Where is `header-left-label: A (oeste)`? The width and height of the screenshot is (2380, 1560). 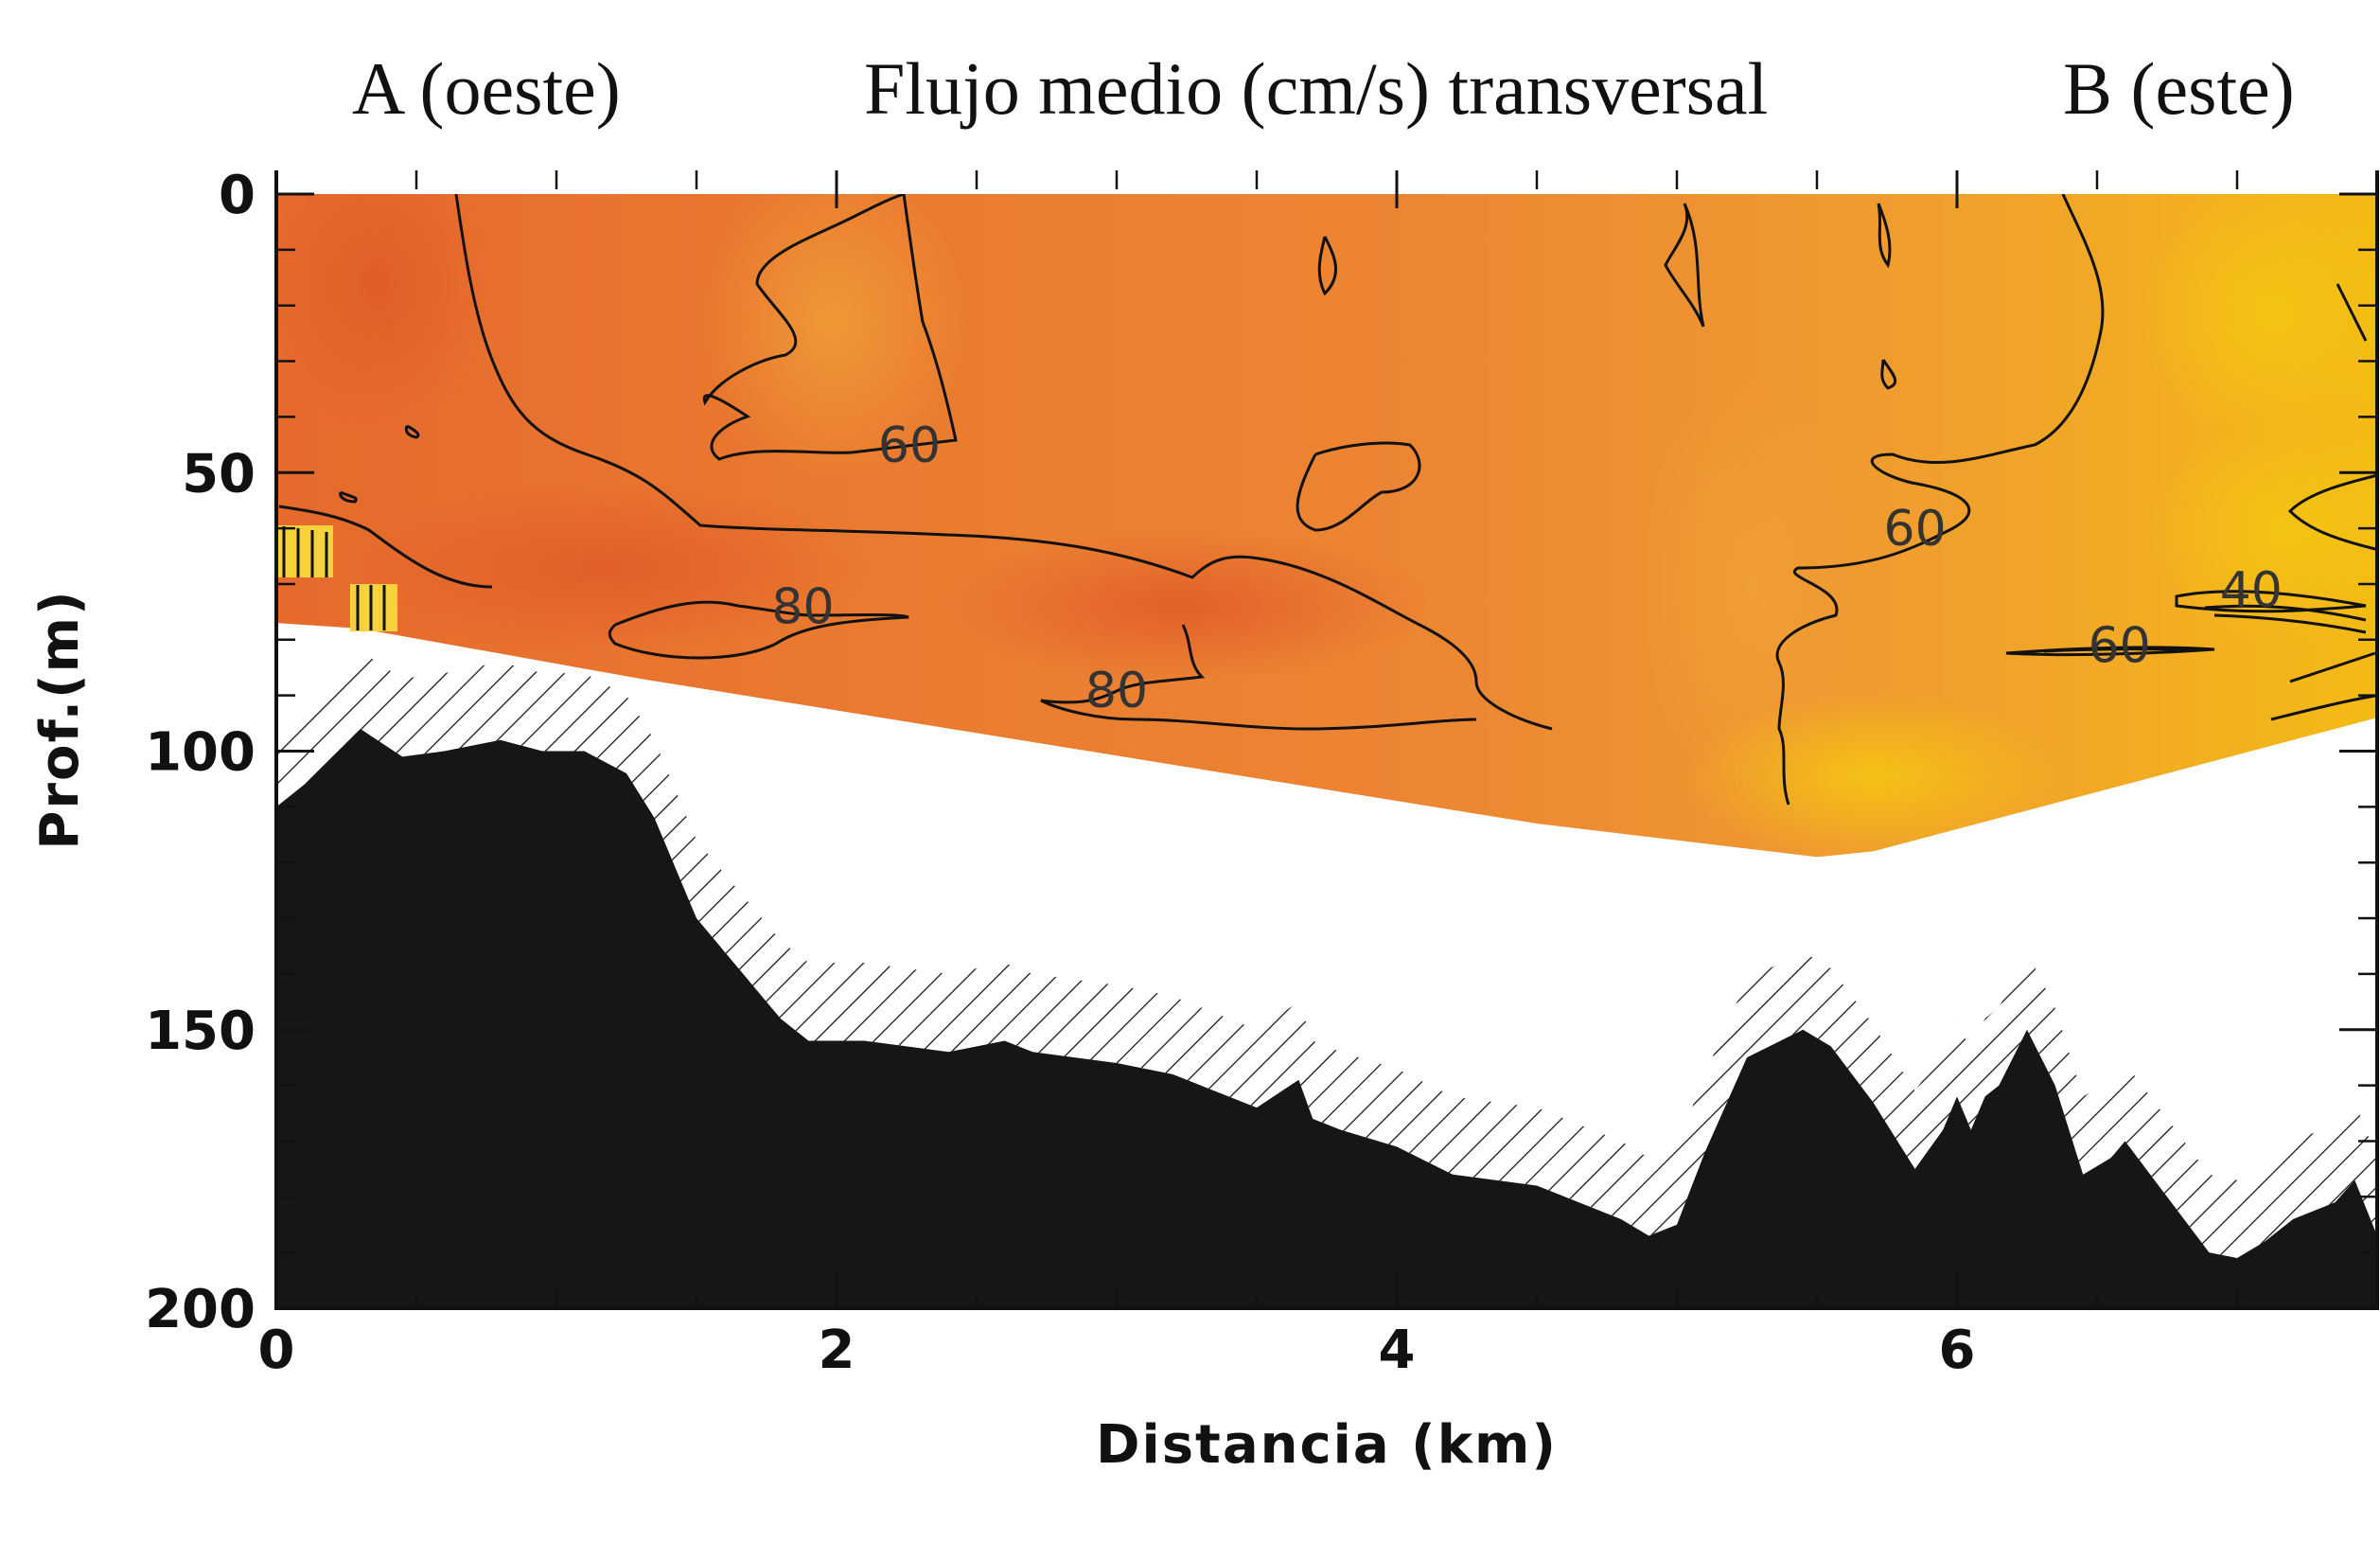
header-left-label: A (oeste) is located at coordinates (486, 88).